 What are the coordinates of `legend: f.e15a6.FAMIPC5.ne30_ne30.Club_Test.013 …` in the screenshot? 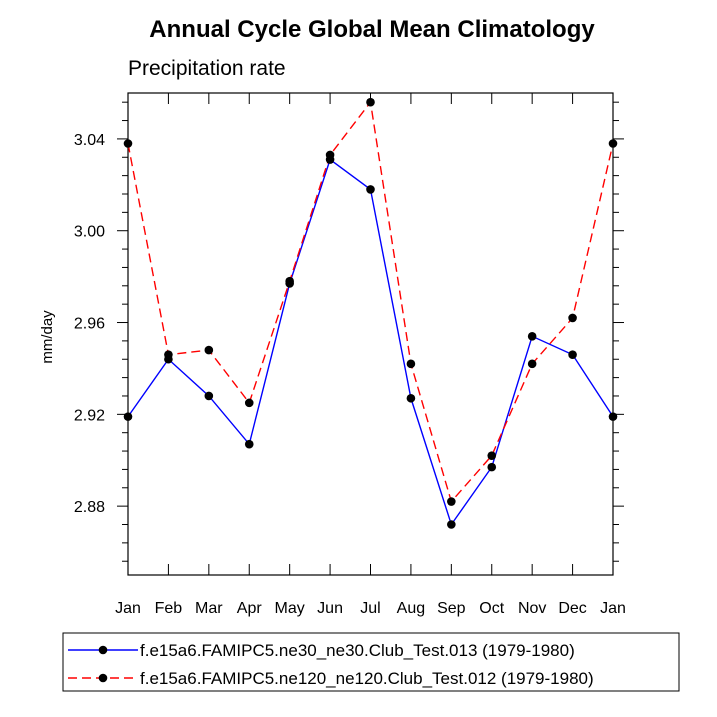 It's located at (331, 664).